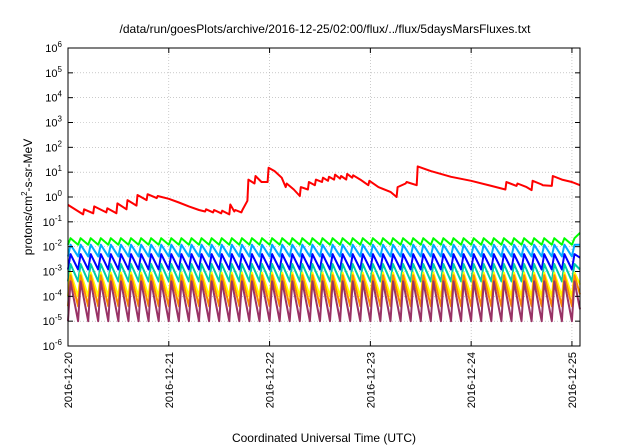 The height and width of the screenshot is (448, 640). What do you see at coordinates (371, 380) in the screenshot?
I see `x-tick-label: 2016-12-23` at bounding box center [371, 380].